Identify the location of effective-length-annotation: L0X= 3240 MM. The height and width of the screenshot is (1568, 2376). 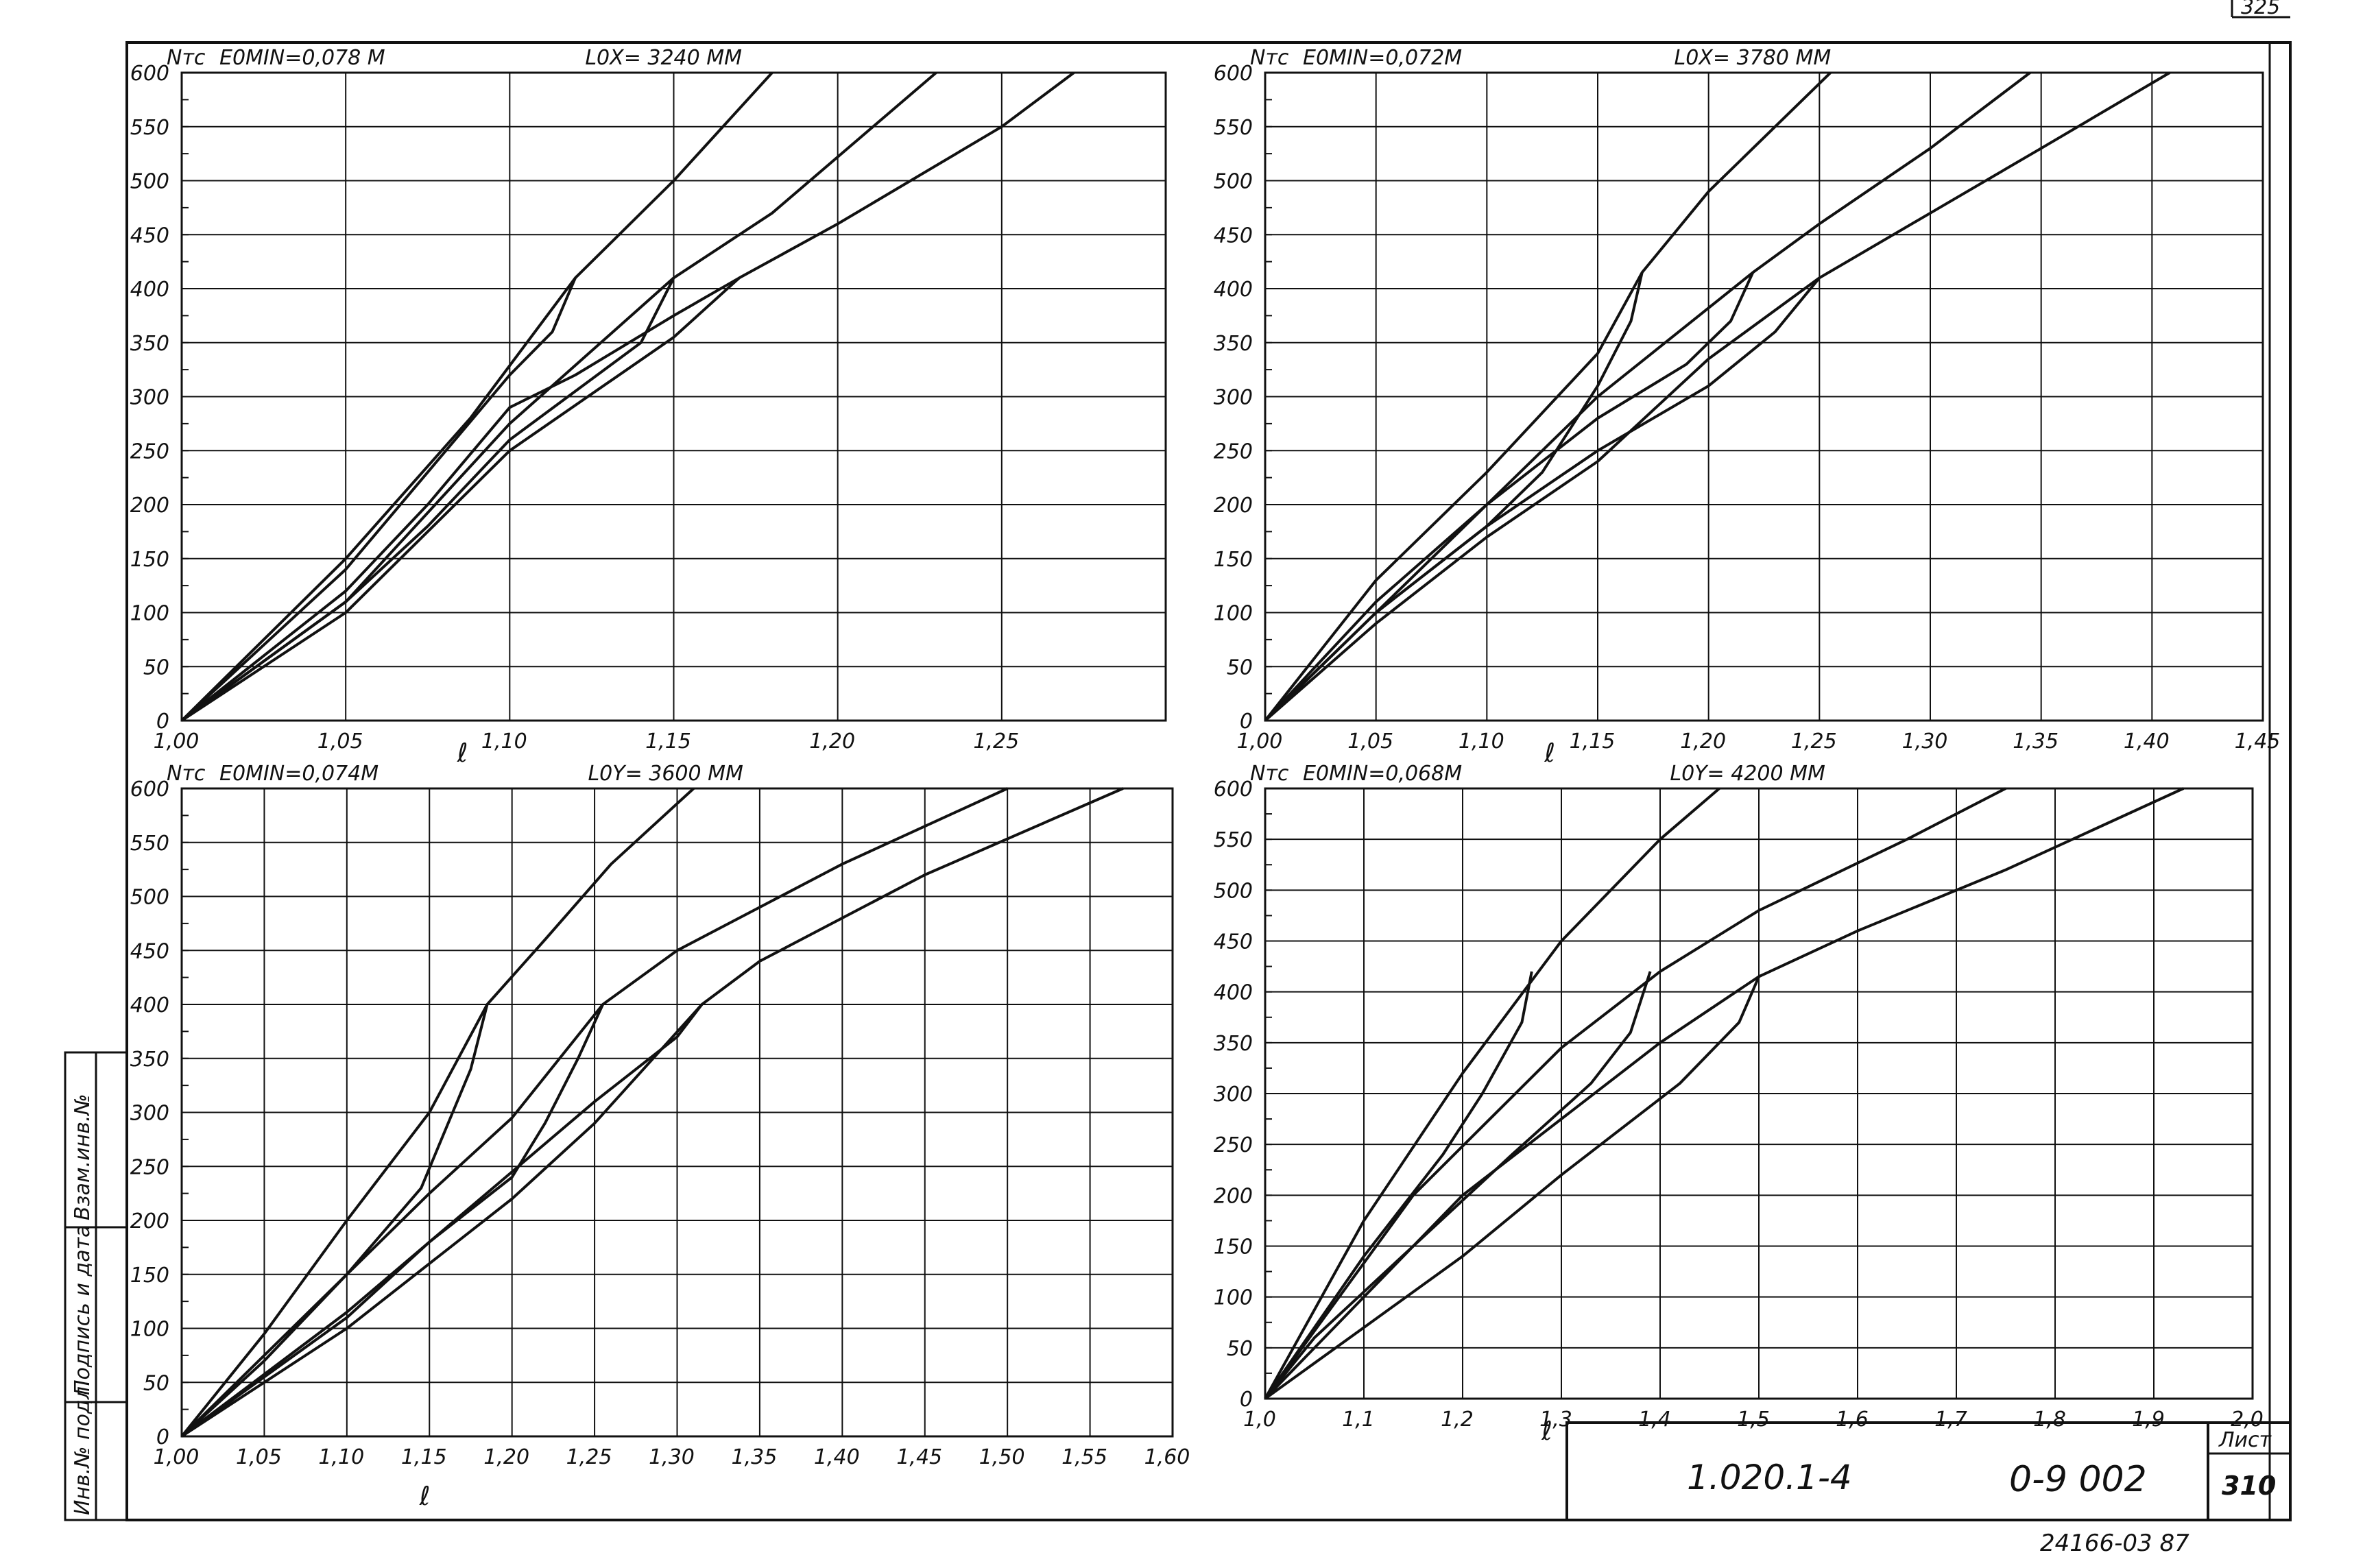
(663, 58).